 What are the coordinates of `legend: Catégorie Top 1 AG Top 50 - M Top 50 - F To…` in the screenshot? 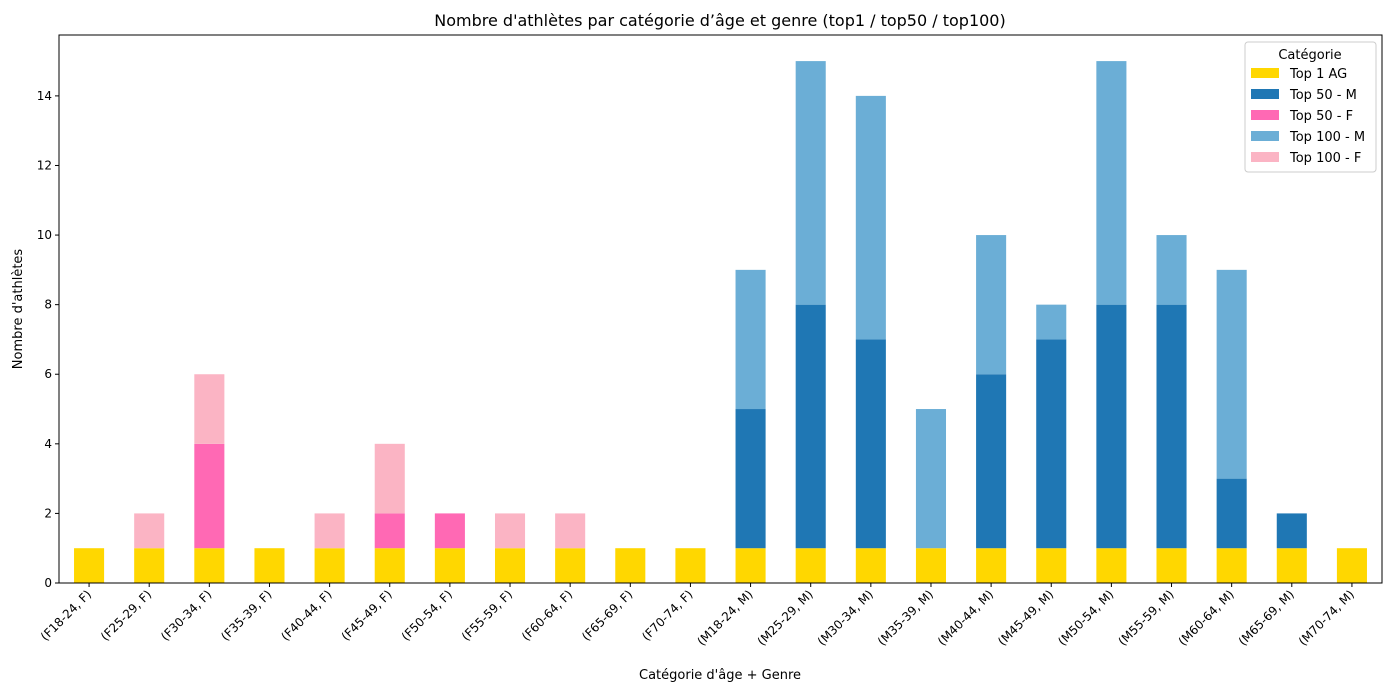 It's located at (1310, 107).